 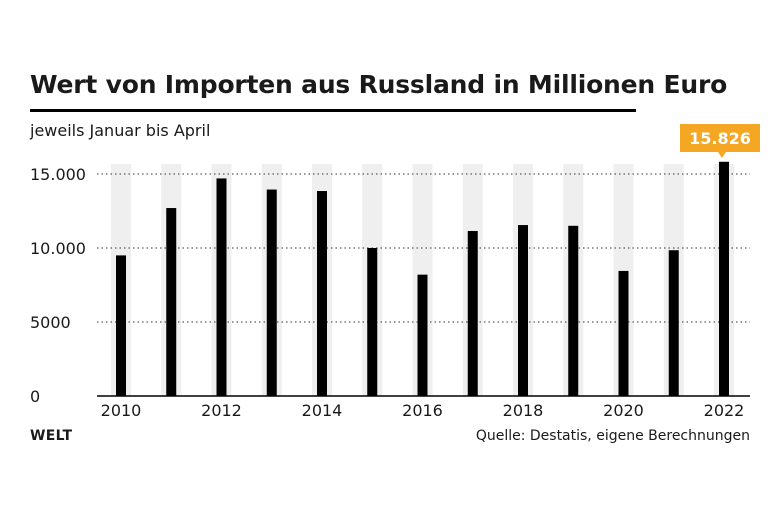 I want to click on x-tick-label: 2018, so click(x=523, y=410).